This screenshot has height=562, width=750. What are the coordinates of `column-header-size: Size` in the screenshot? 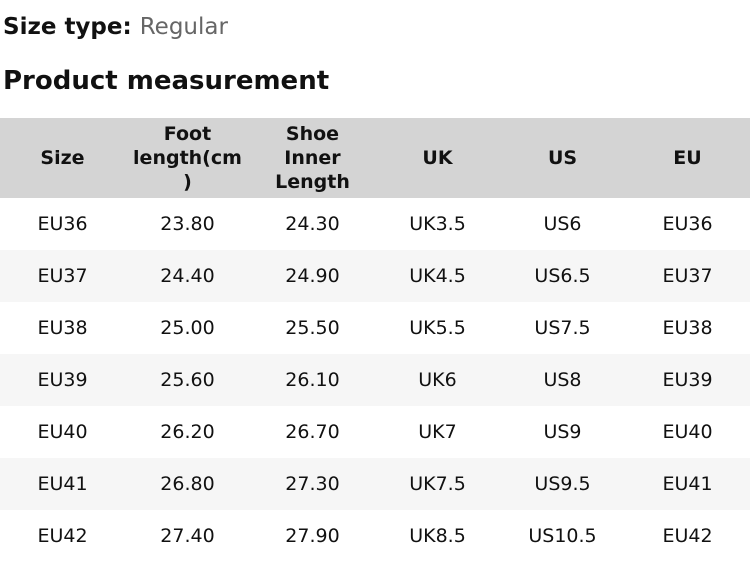 It's located at (62, 157).